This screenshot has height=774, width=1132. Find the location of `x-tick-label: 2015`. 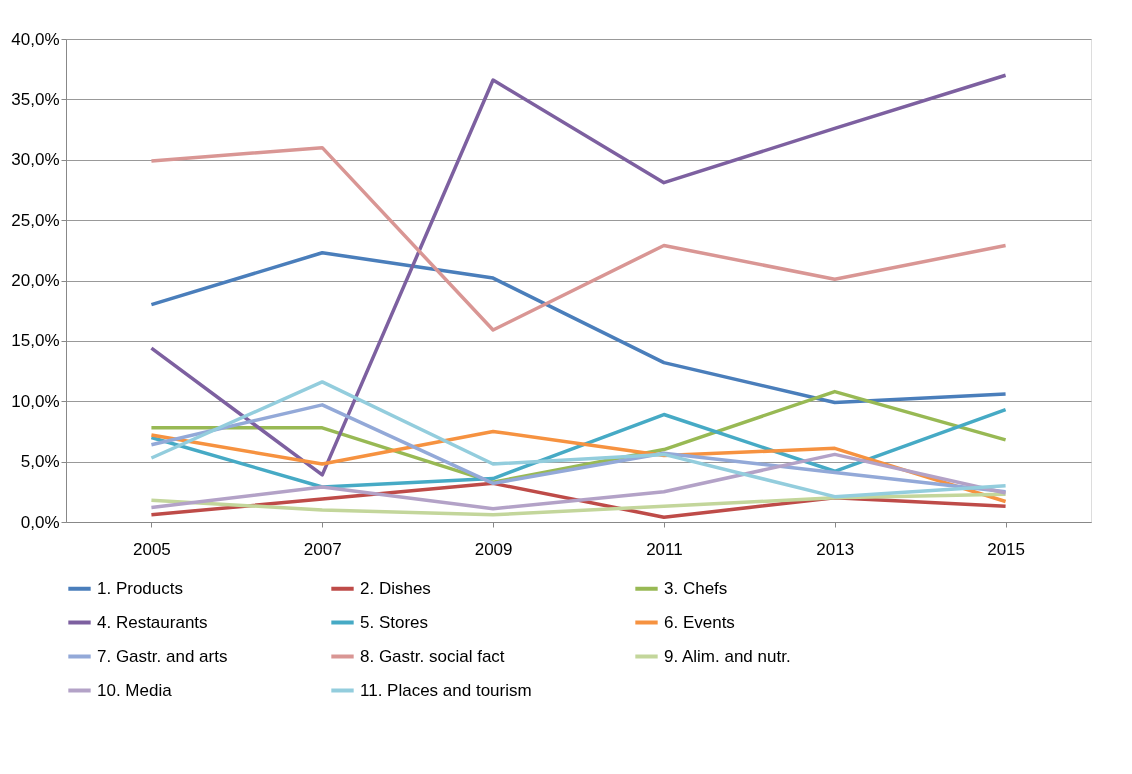

x-tick-label: 2015 is located at coordinates (1006, 549).